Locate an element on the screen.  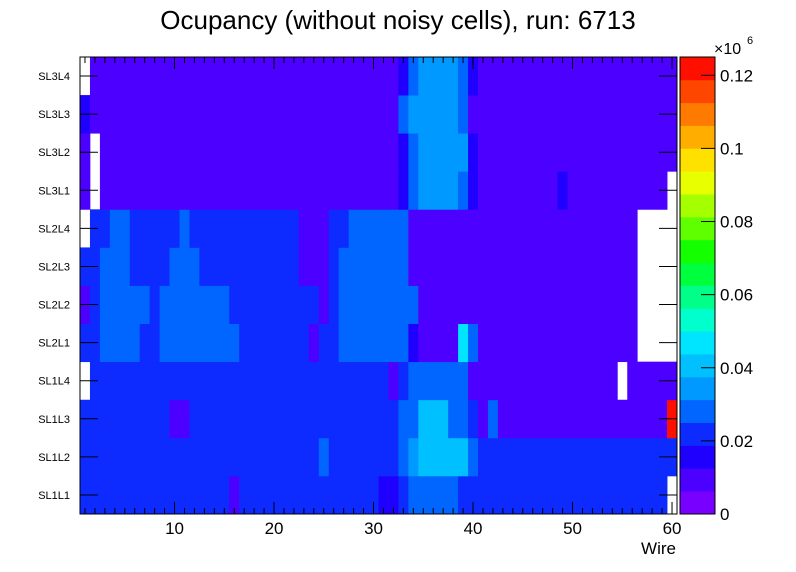
x-tick-label: 20 is located at coordinates (274, 528).